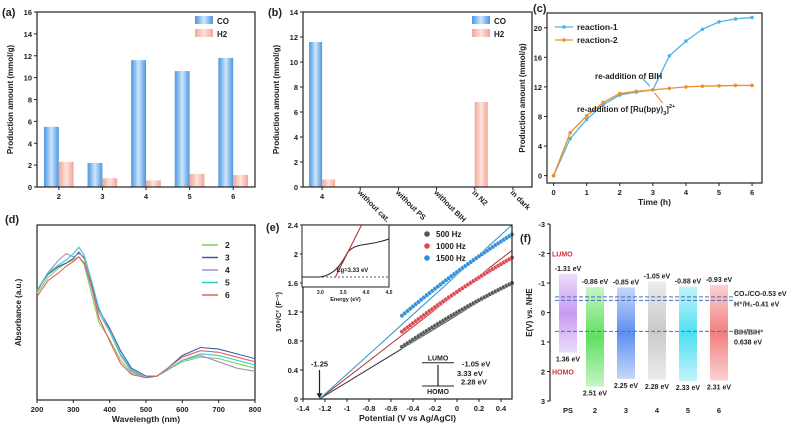 The width and height of the screenshot is (800, 431). I want to click on annotation-arrow, so click(646, 81).